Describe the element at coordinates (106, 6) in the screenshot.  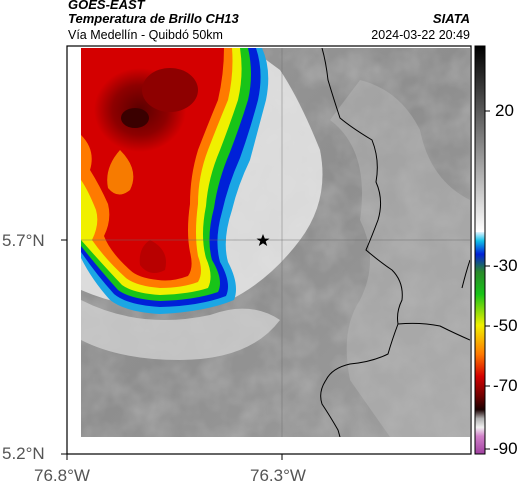
I see `source-title: GOES-EAST` at that location.